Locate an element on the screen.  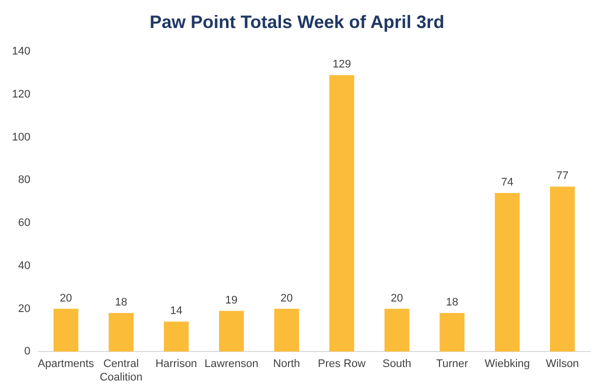
data-label: 77 is located at coordinates (562, 176).